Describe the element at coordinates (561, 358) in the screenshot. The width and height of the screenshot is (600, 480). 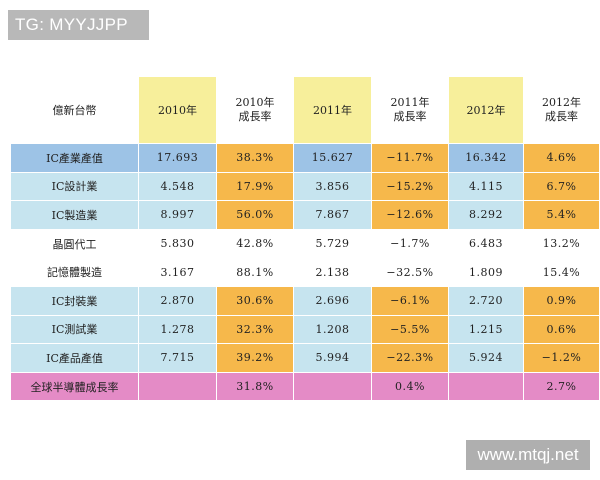
I see `growth-cell: −1.2%` at that location.